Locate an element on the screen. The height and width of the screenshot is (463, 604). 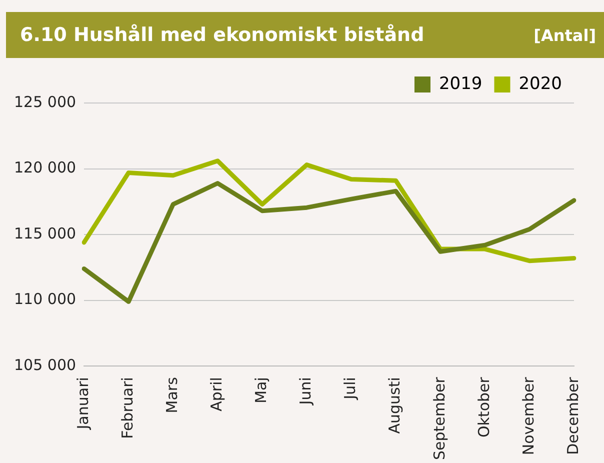
legend-label: 2019 is located at coordinates (460, 84).